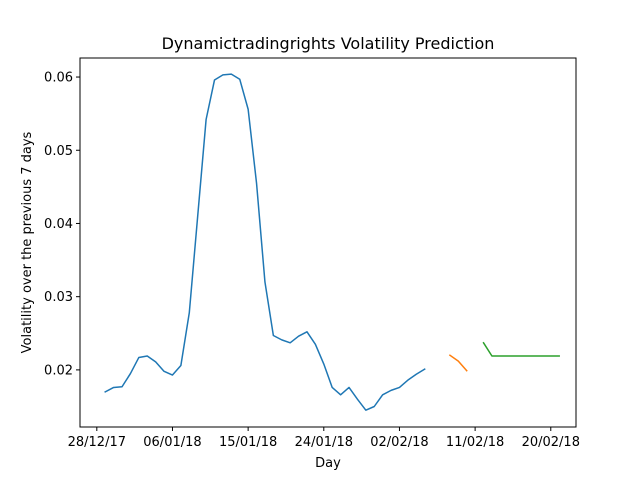 Image resolution: width=640 pixels, height=480 pixels. I want to click on x-tick-label: 24/01/18, so click(324, 442).